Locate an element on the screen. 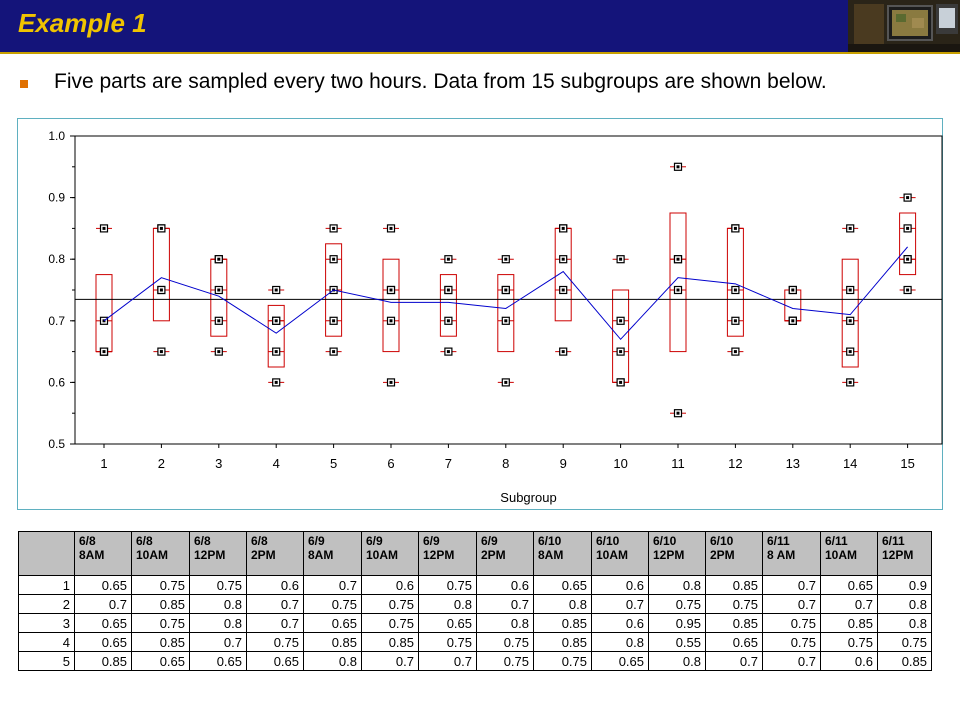  table-cell: 0.55 is located at coordinates (677, 642).